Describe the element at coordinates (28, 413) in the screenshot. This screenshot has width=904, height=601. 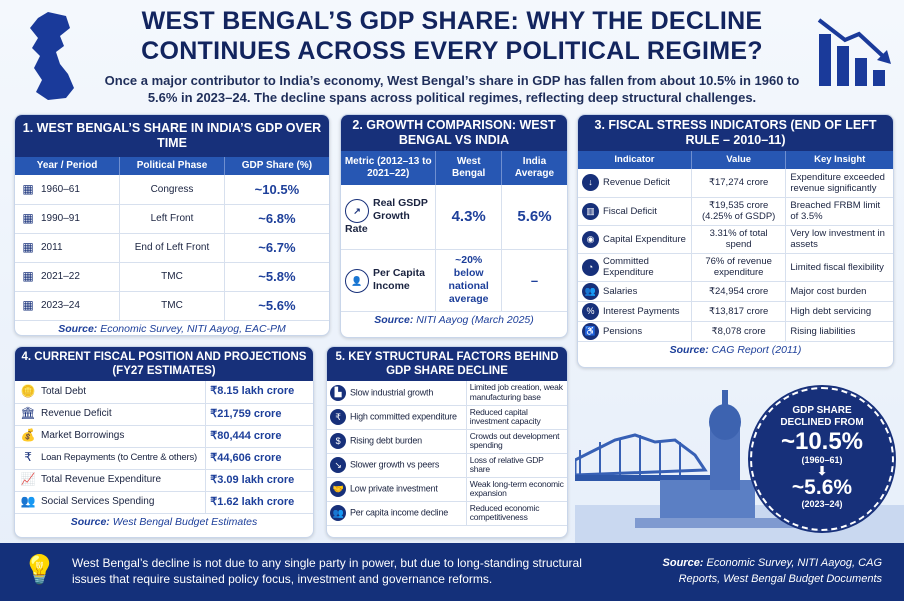
I see `bank-icon: 🏛` at that location.